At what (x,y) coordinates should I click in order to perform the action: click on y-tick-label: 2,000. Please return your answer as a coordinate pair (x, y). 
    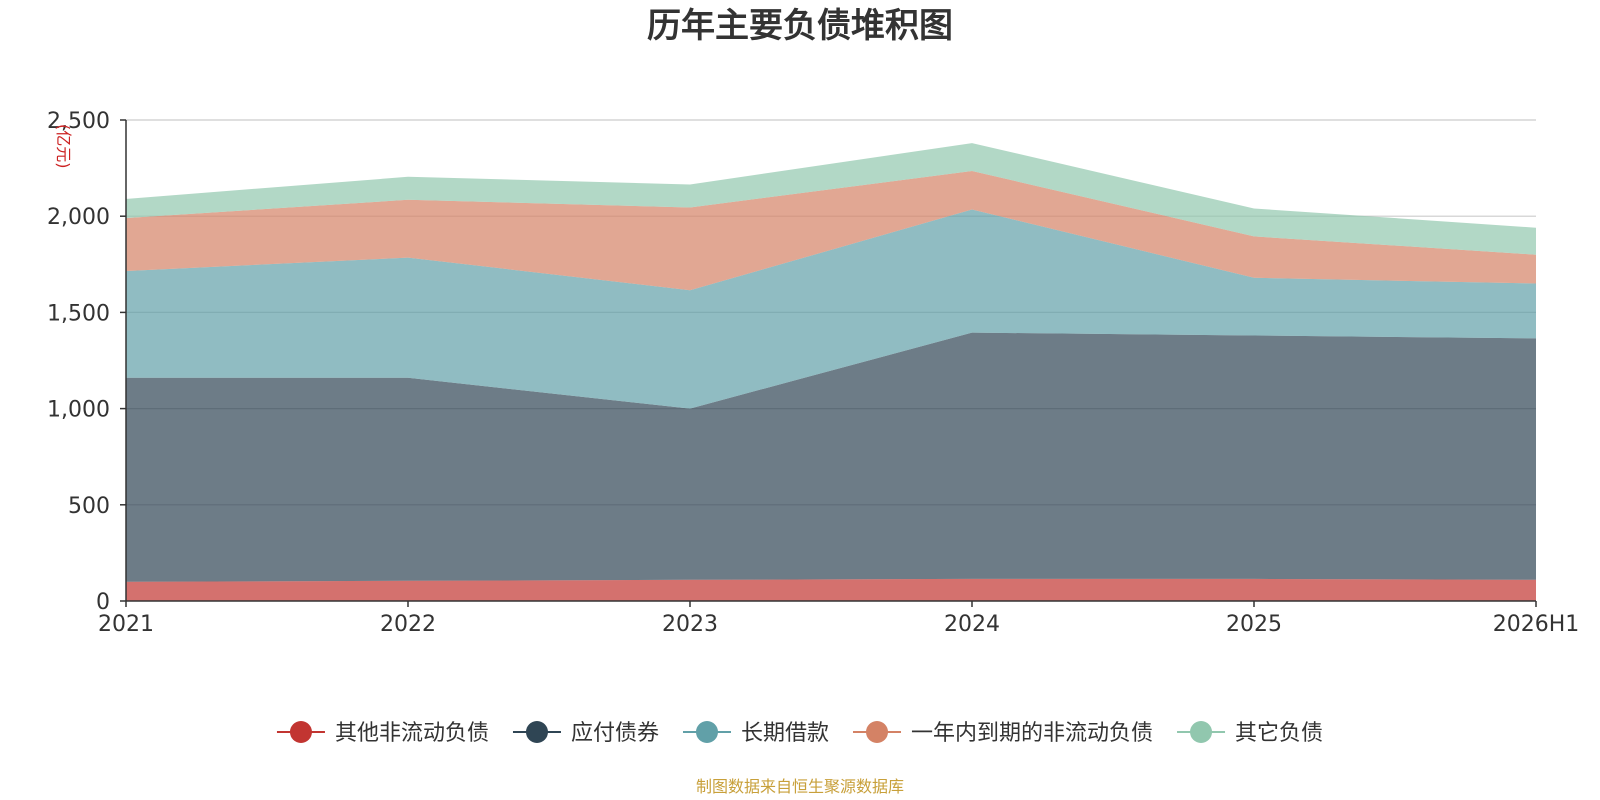
    Looking at the image, I should click on (78, 217).